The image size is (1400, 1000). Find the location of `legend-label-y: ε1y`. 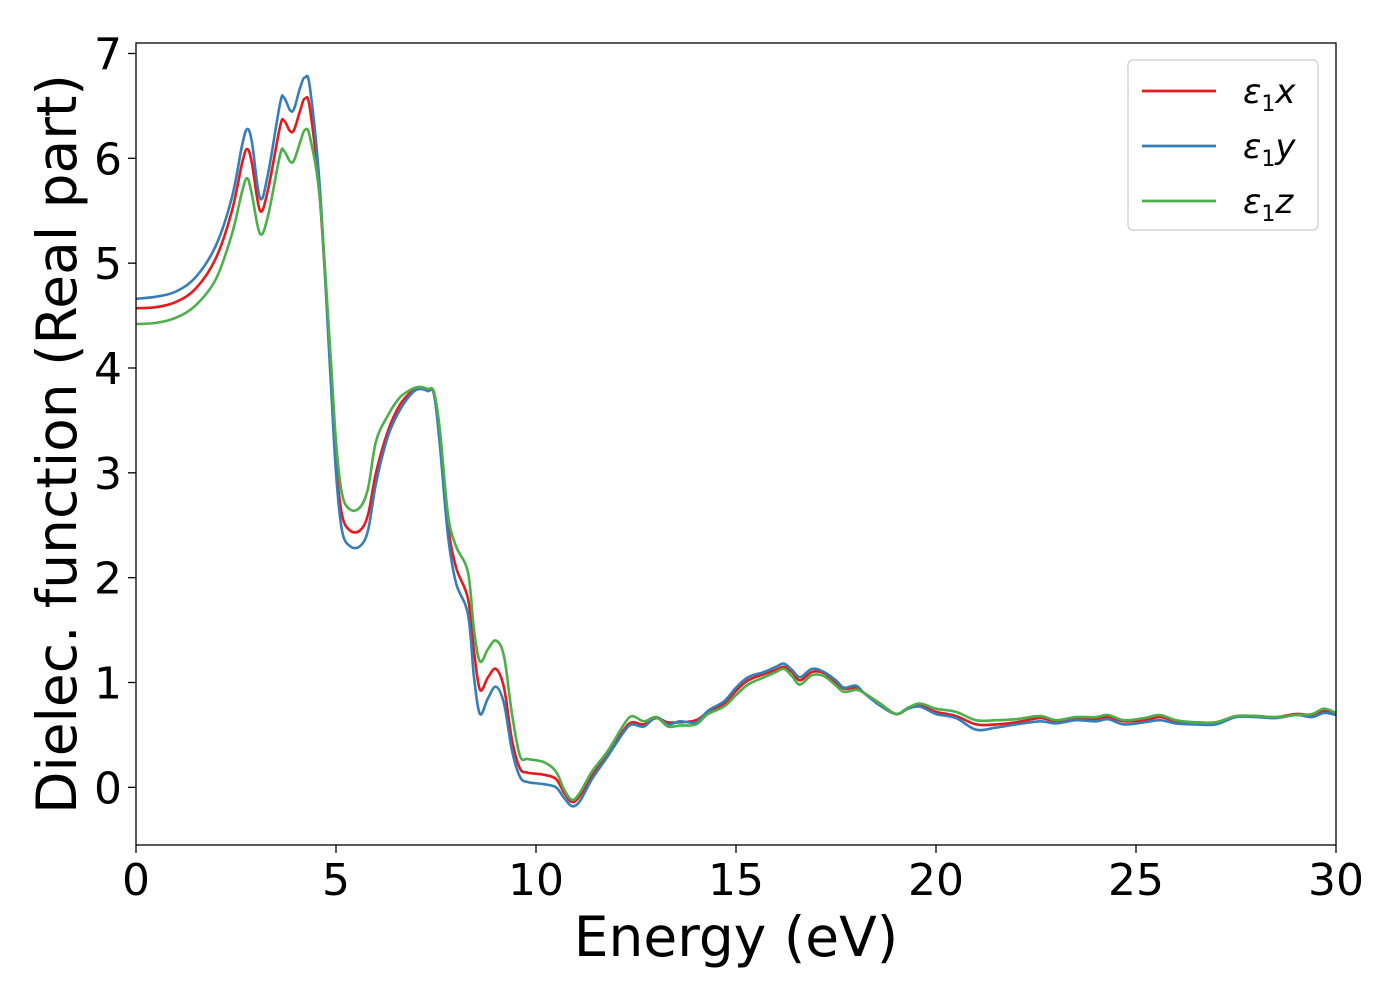

legend-label-y: ε1y is located at coordinates (1269, 149).